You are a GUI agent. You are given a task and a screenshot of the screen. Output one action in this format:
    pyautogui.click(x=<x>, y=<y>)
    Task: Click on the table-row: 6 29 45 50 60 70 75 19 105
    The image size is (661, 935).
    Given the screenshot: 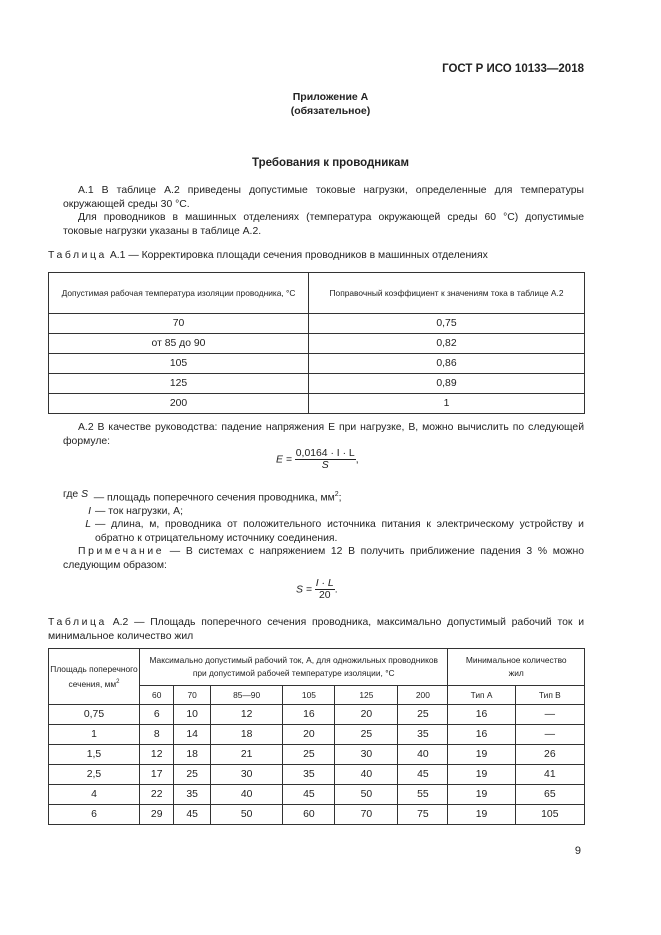 What is the action you would take?
    pyautogui.click(x=317, y=814)
    